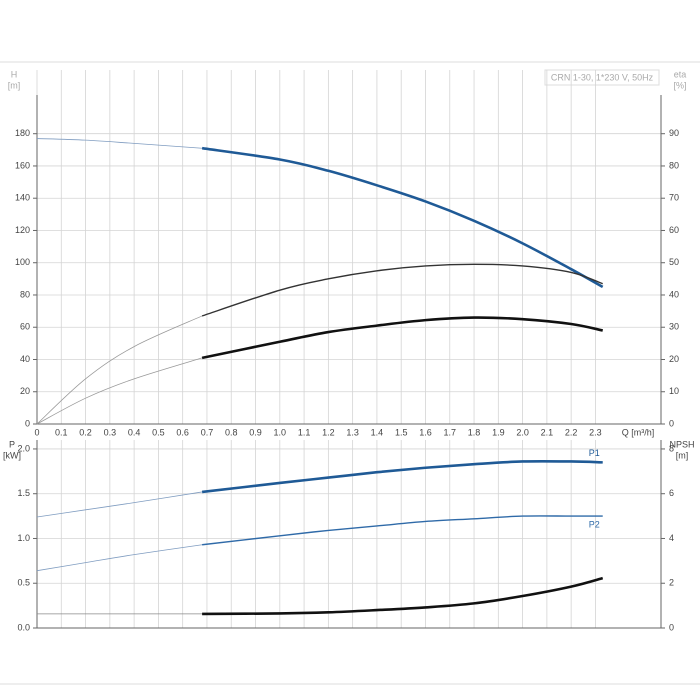  Describe the element at coordinates (522, 432) in the screenshot. I see `x-tick-label: 2.0` at that location.